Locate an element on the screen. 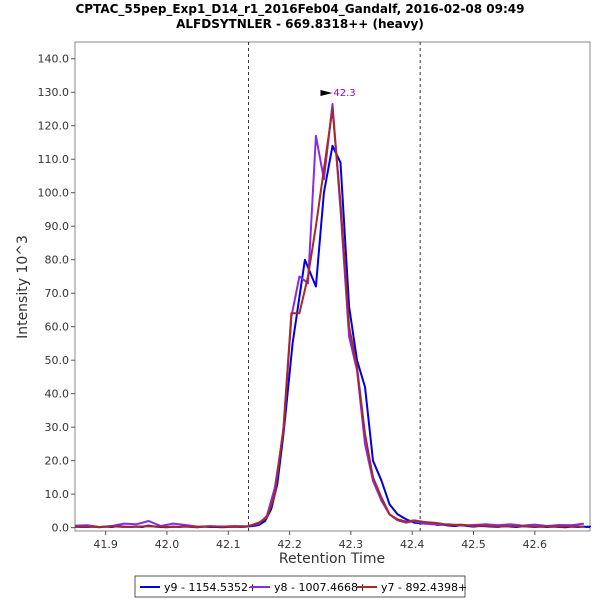 The width and height of the screenshot is (600, 600). x-tick-label: 42.6 is located at coordinates (535, 544).